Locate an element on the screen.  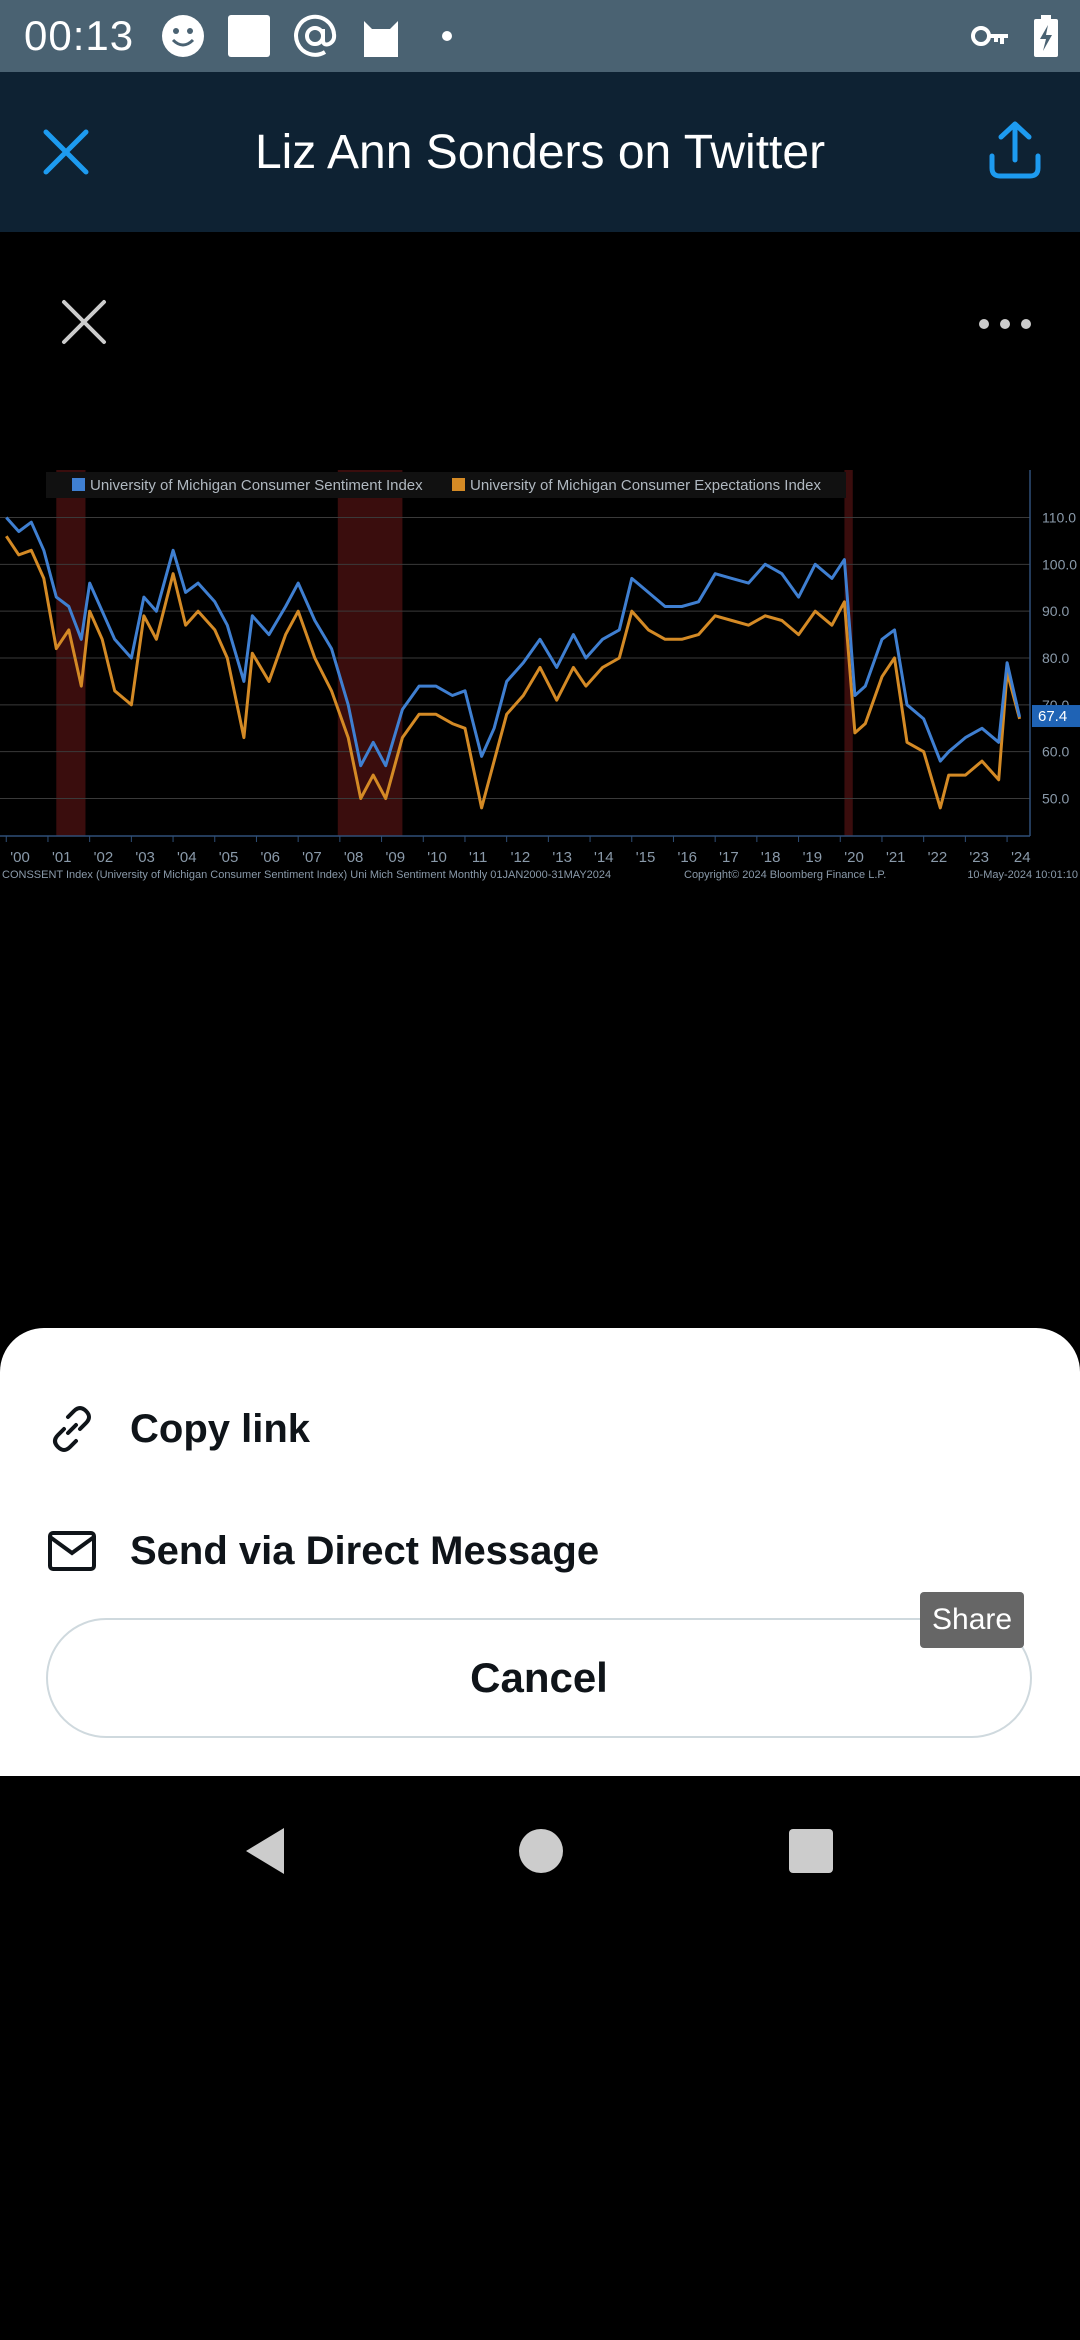
x-tick-label: '23 is located at coordinates (979, 857).